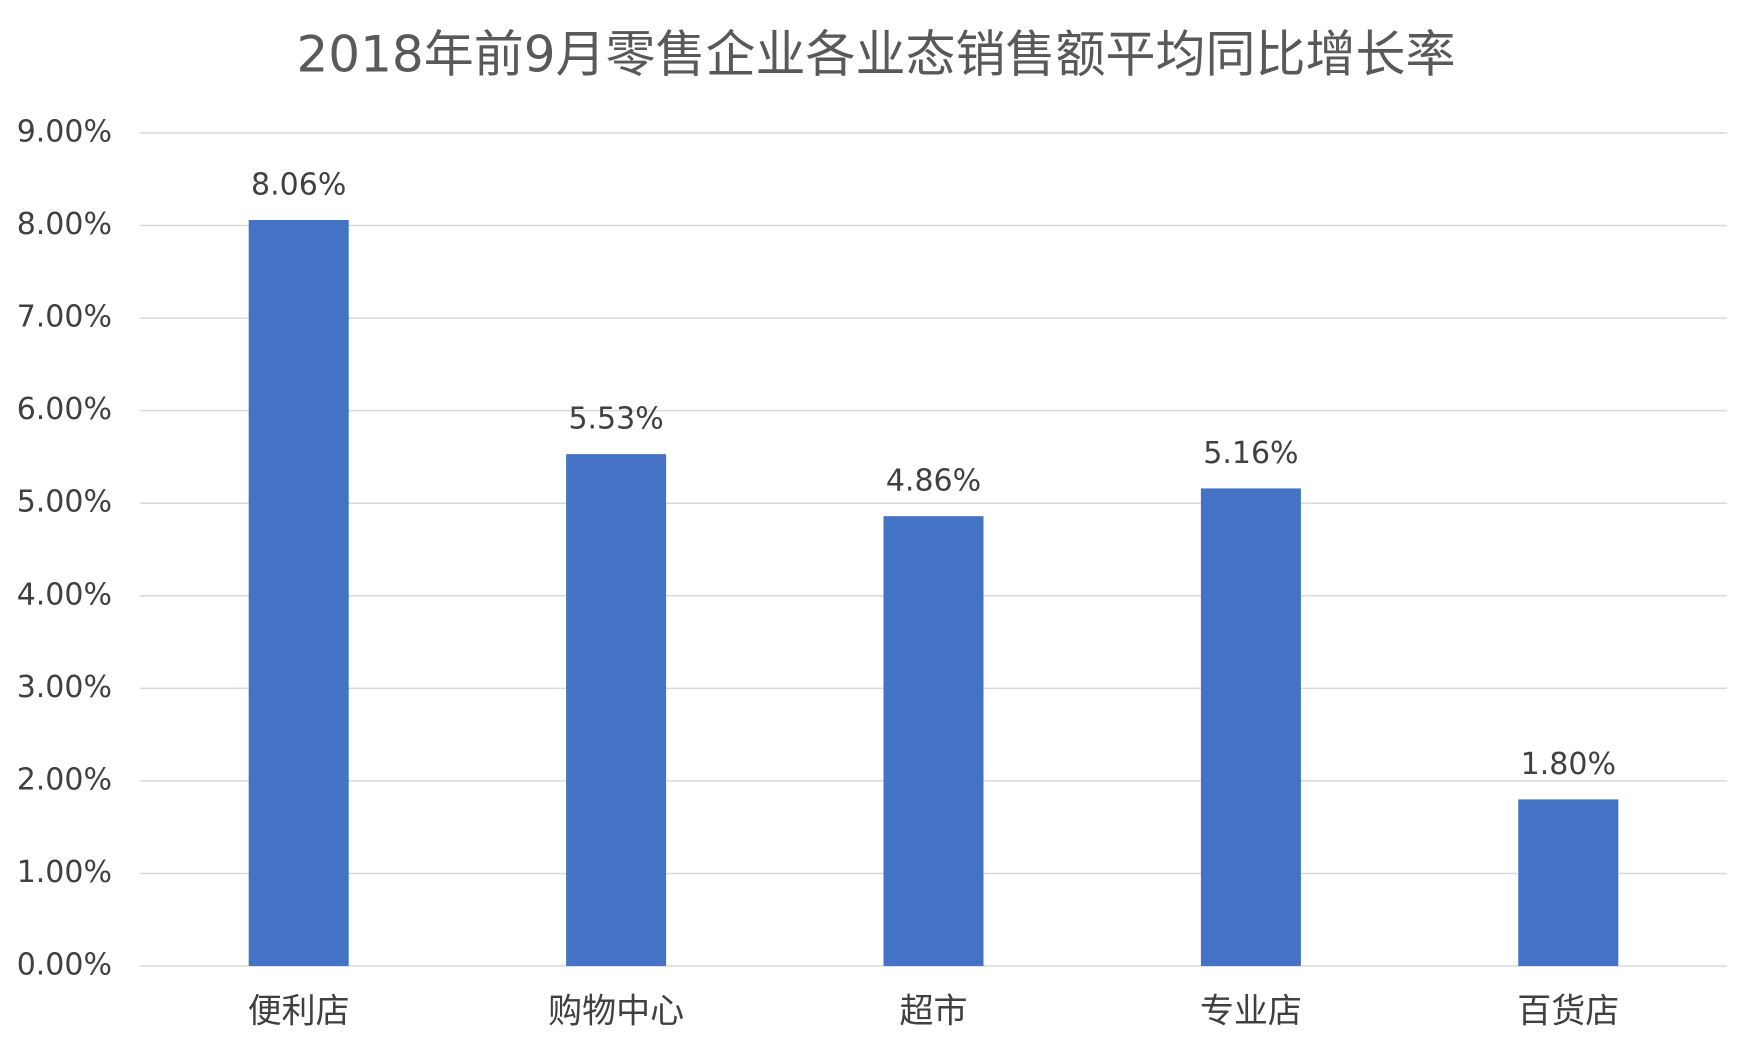  Describe the element at coordinates (299, 1012) in the screenshot. I see `x-tick-label: 便利店` at that location.